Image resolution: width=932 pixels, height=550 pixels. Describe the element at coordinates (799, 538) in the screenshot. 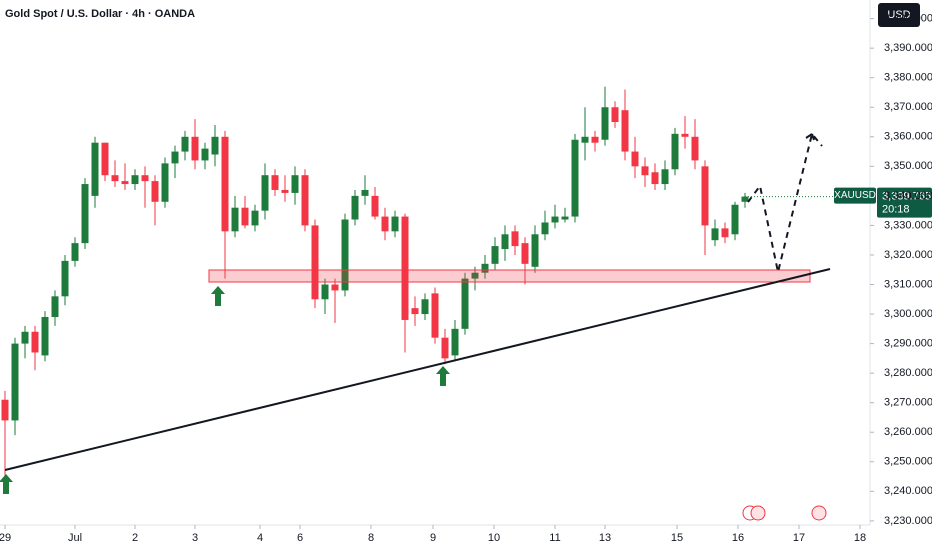

I see `x-tick-label: 17` at that location.